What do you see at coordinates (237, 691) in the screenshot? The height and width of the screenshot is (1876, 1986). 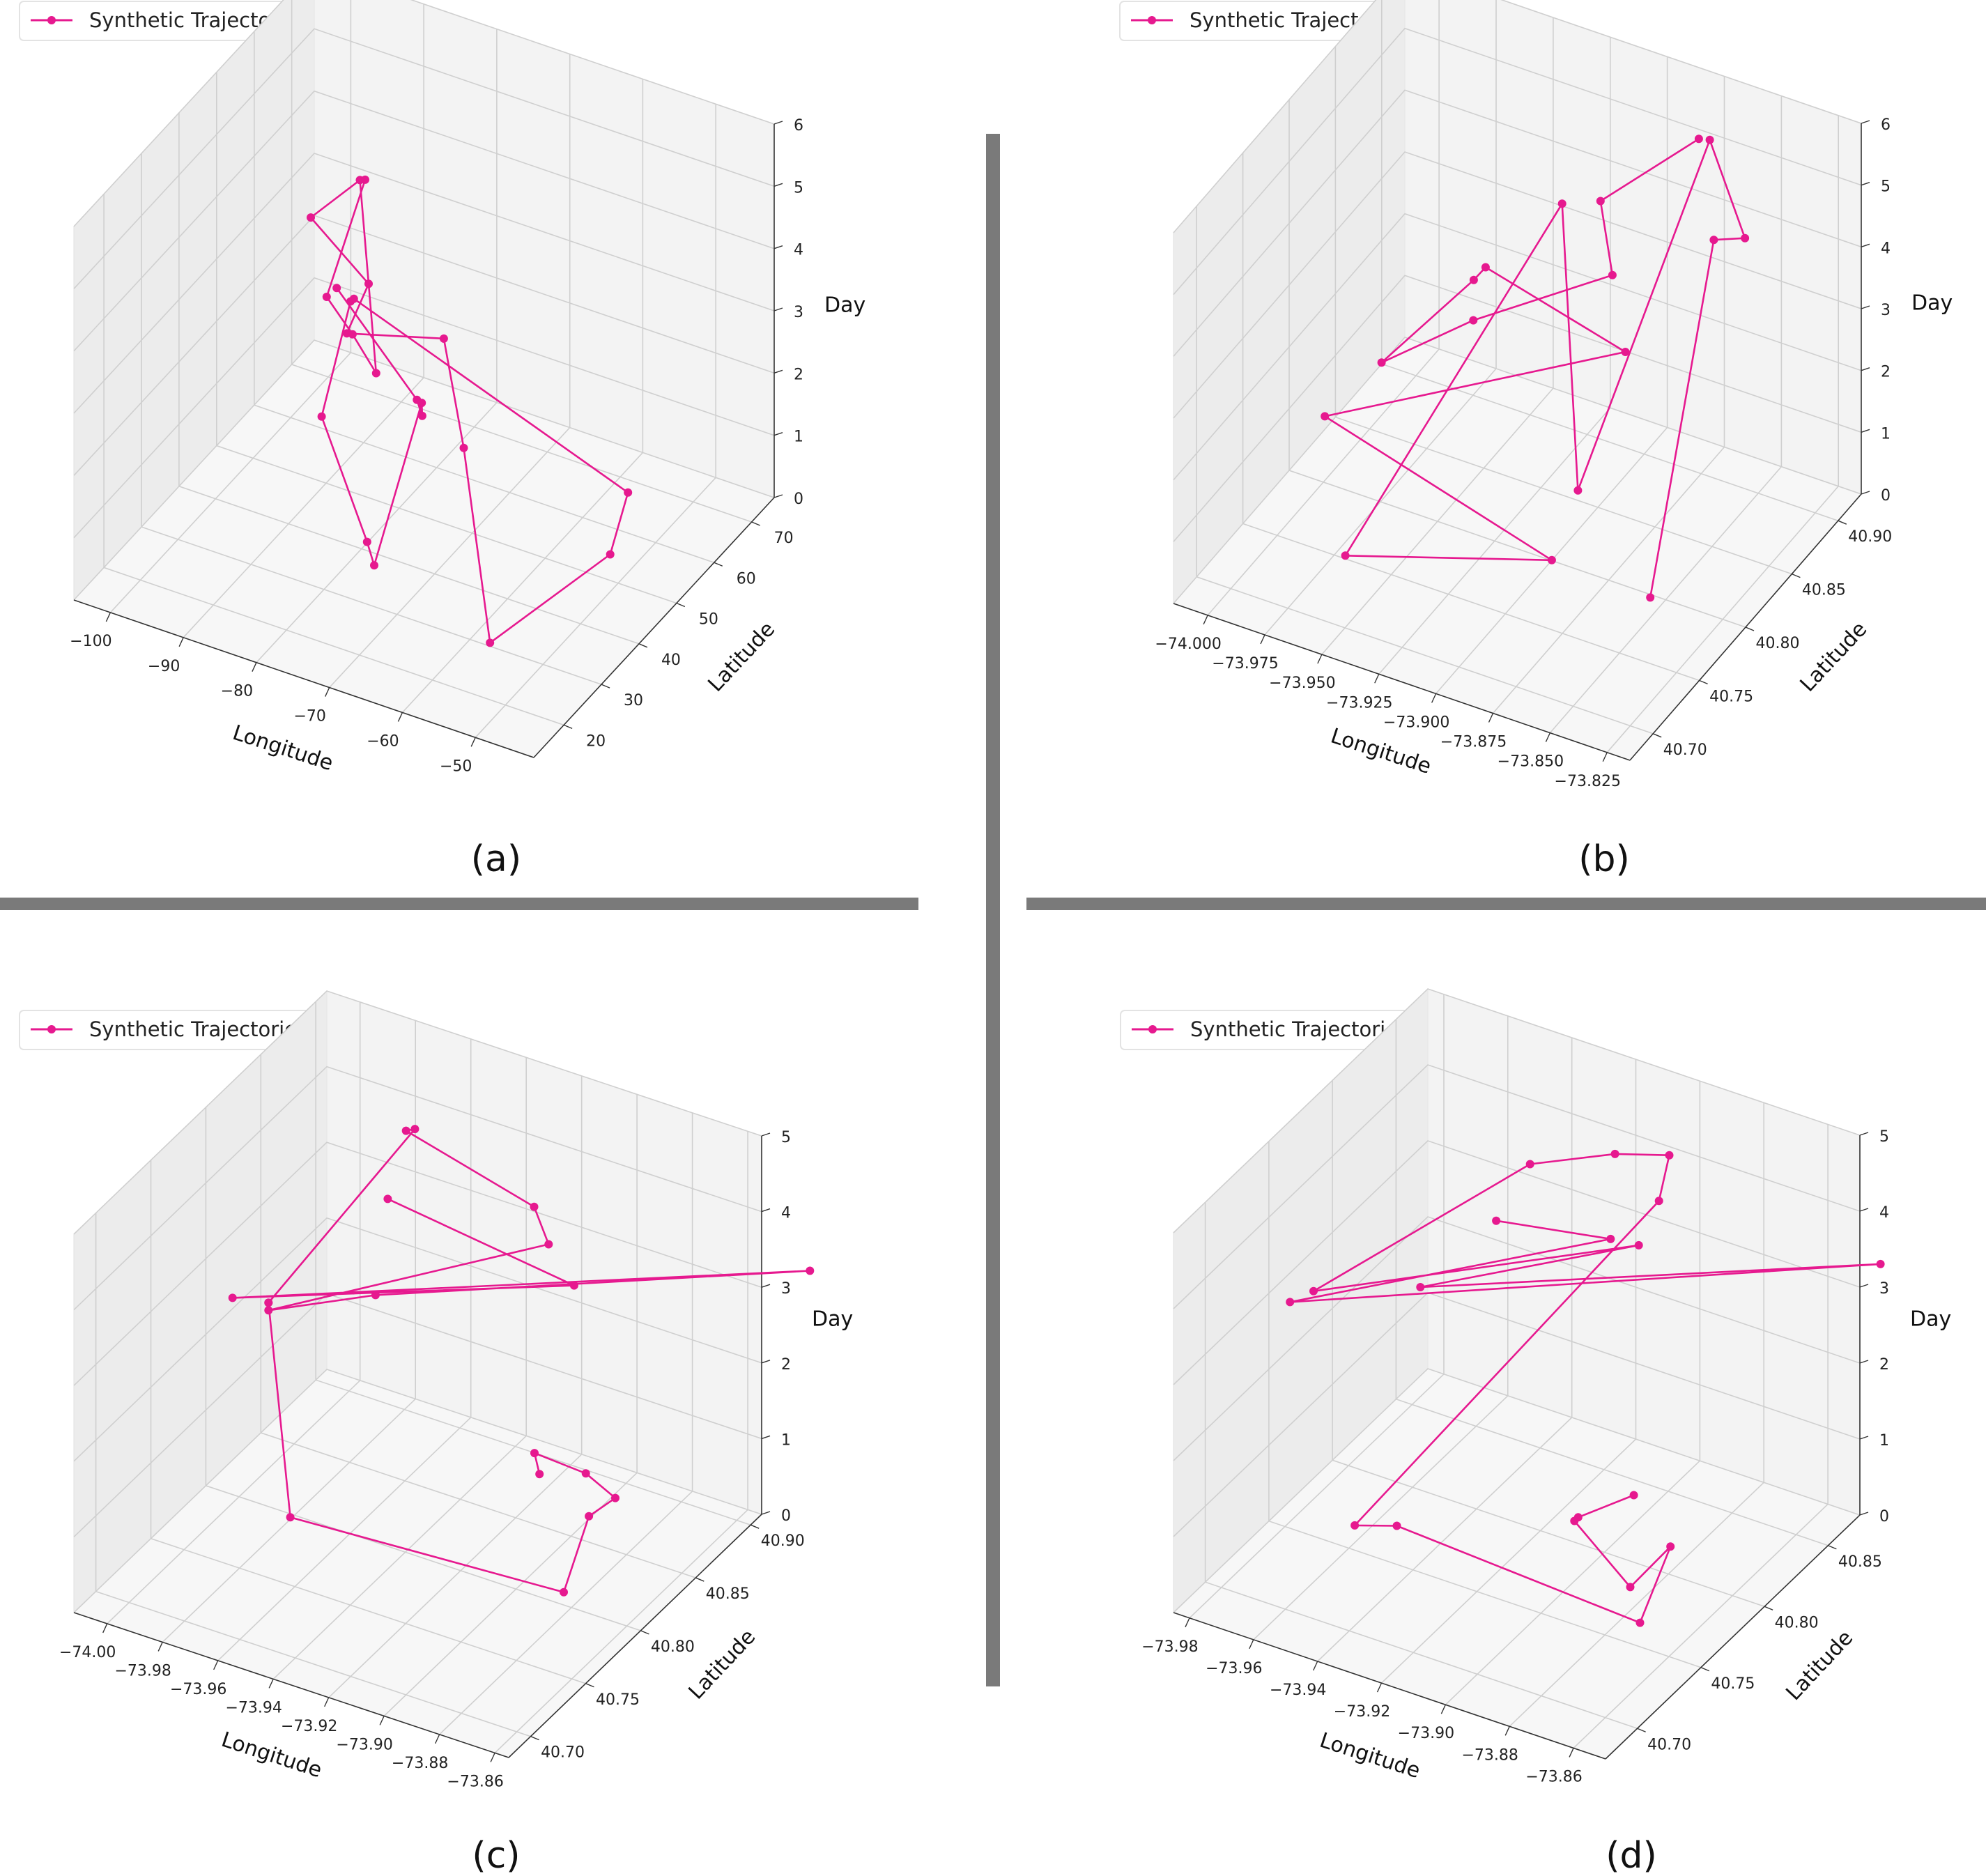 I see `x-tick-label: −80` at bounding box center [237, 691].